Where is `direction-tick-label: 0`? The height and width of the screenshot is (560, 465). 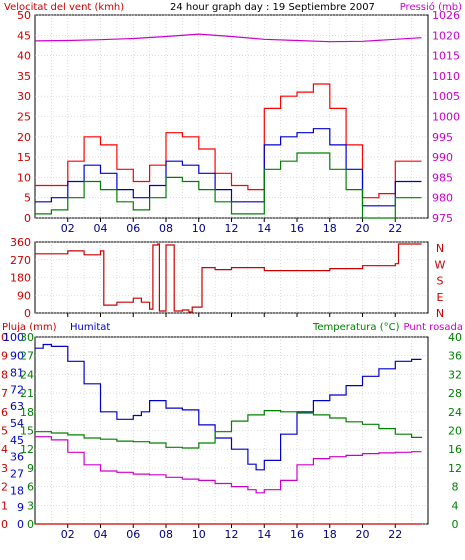
direction-tick-label: 0 is located at coordinates (27, 313).